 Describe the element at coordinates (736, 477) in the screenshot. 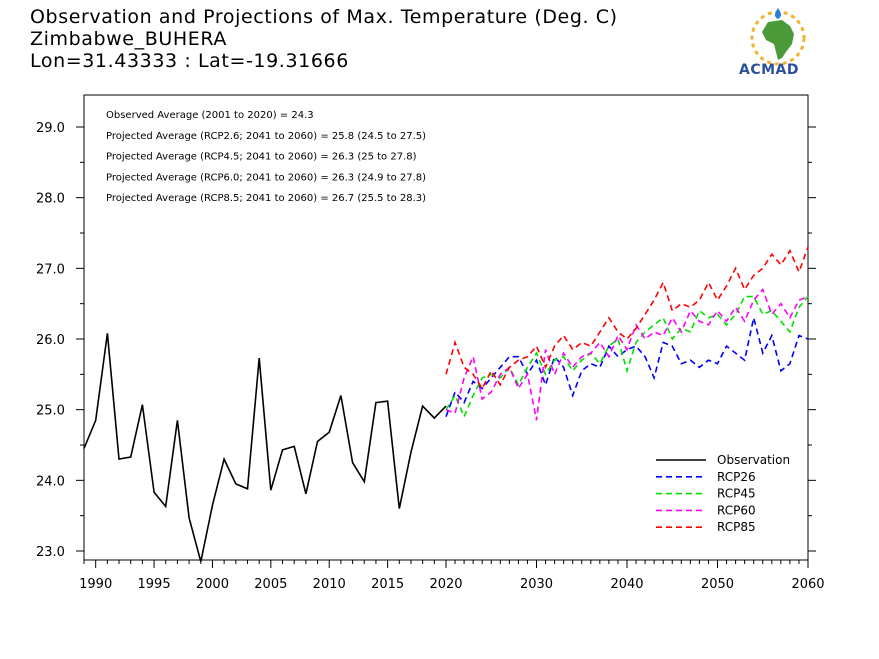

I see `legend-label: RCP26` at that location.